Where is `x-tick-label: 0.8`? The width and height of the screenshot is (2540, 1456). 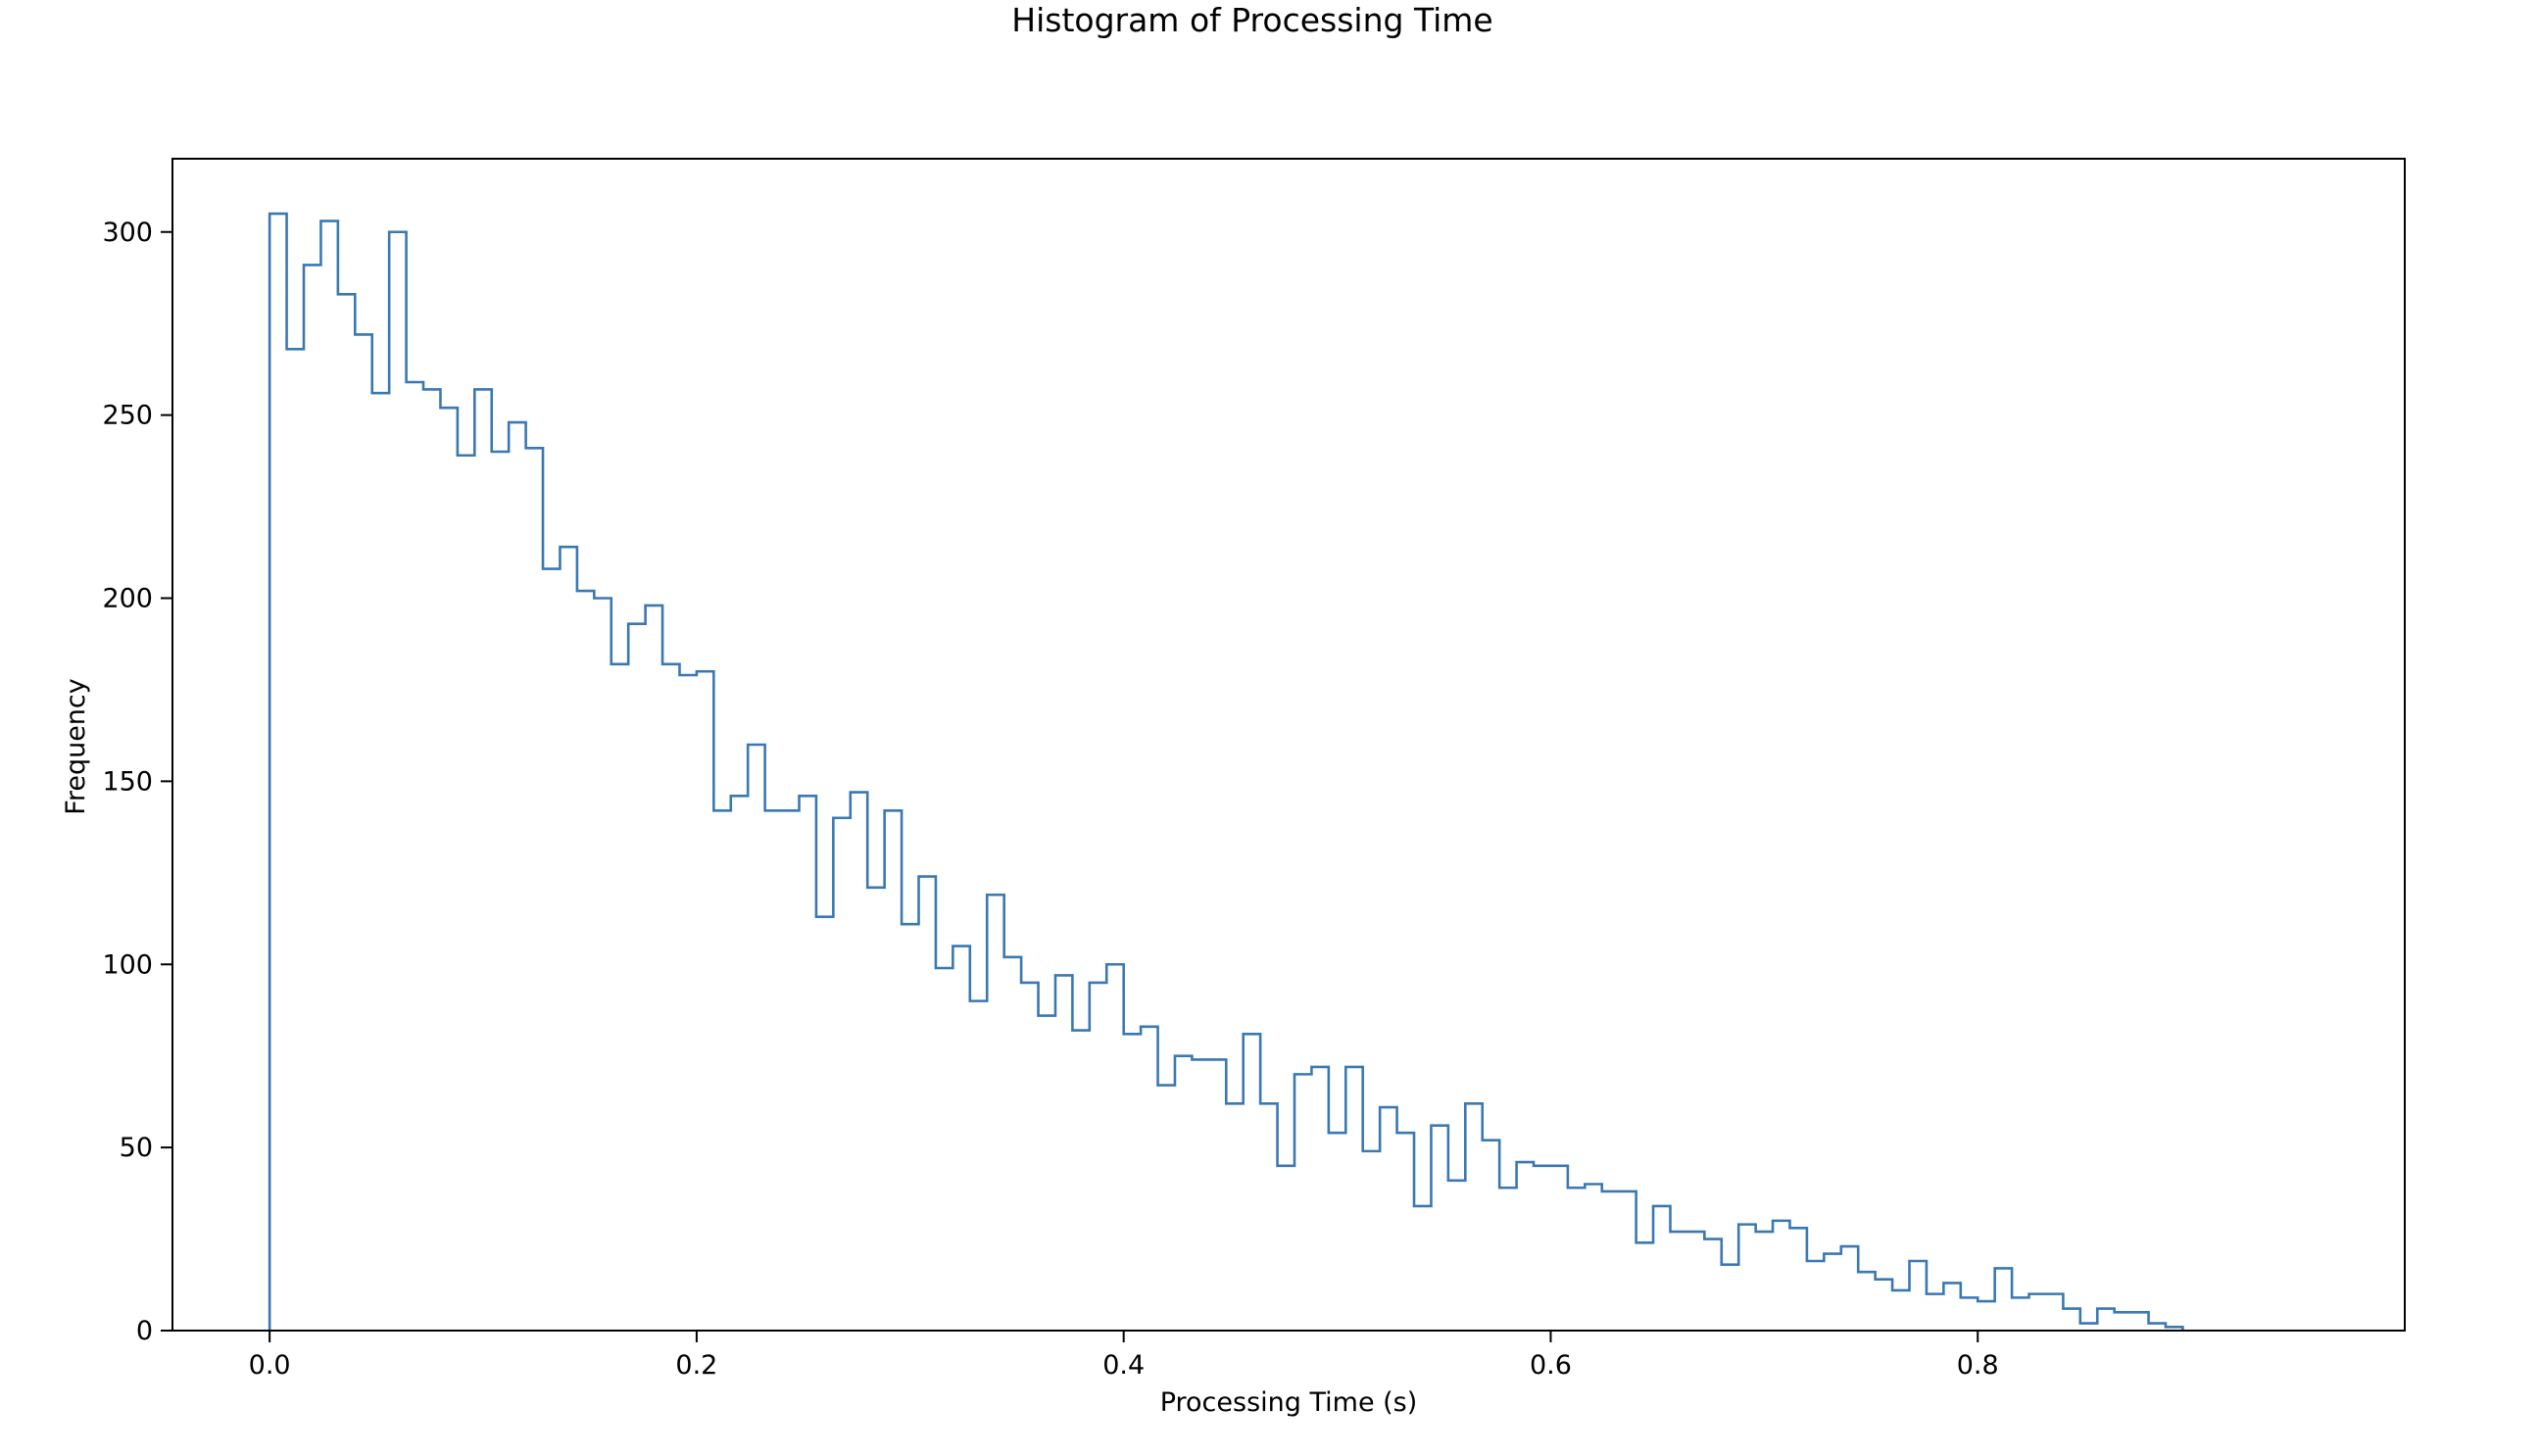
x-tick-label: 0.8 is located at coordinates (1978, 1365).